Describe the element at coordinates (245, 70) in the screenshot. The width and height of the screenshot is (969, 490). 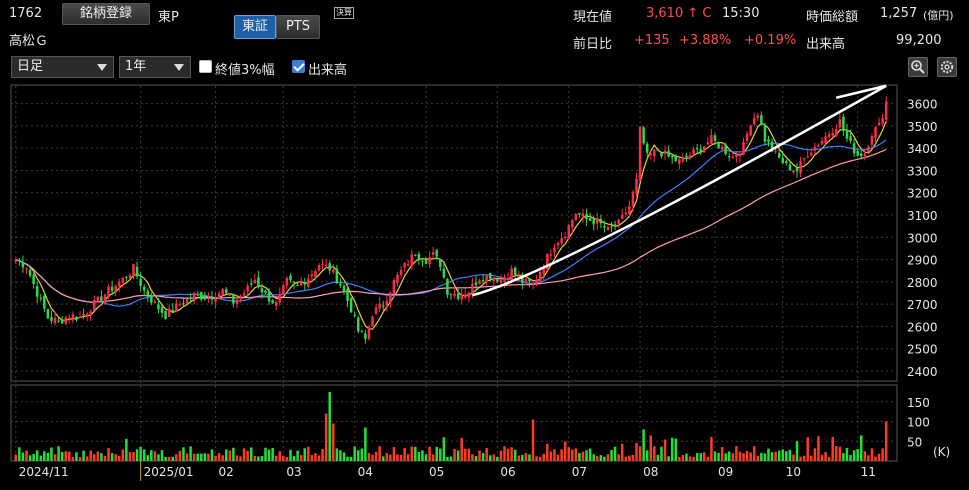
I see `option-close3pct-label: 終値3%幅` at that location.